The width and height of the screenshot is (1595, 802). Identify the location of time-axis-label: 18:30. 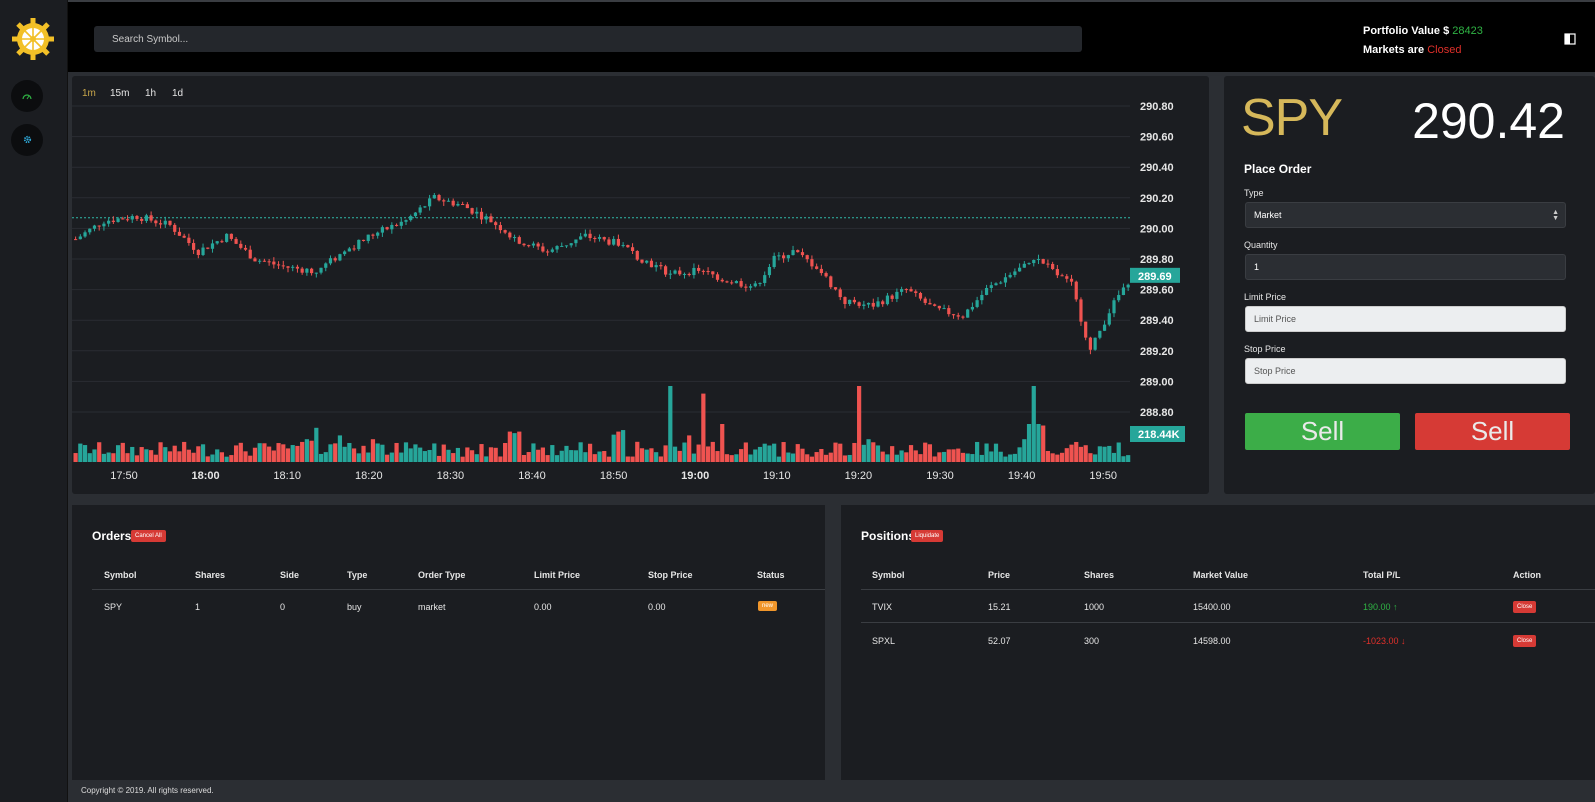
(451, 476).